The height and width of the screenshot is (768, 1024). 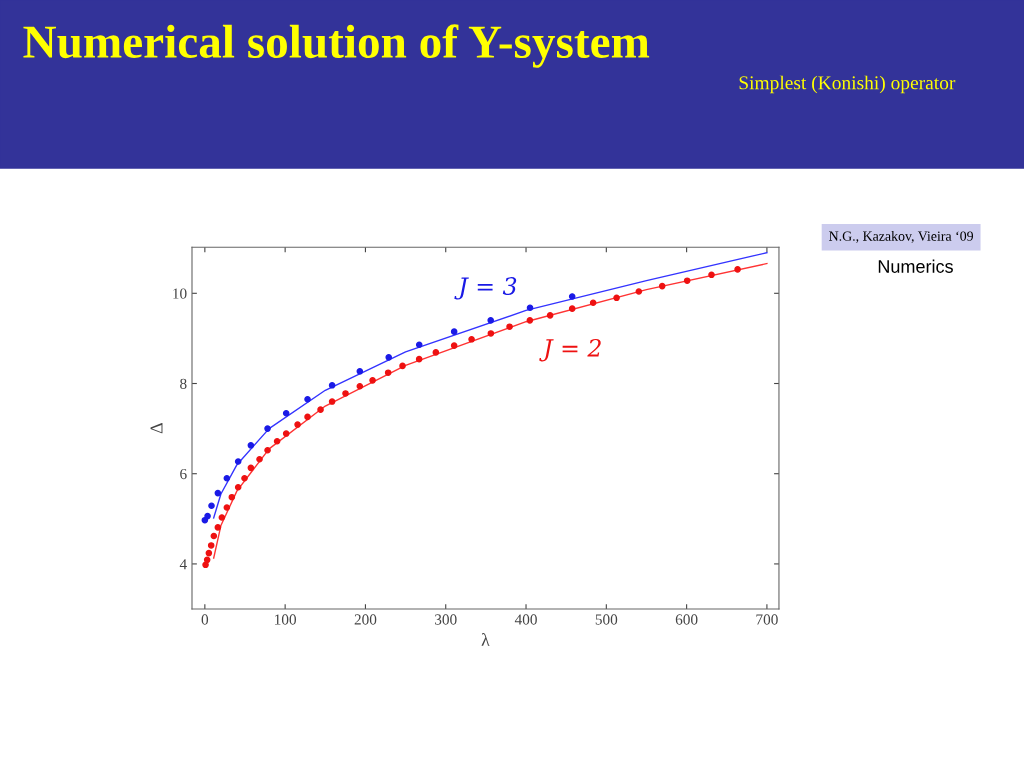 What do you see at coordinates (365, 619) in the screenshot?
I see `x-tick-label: 200` at bounding box center [365, 619].